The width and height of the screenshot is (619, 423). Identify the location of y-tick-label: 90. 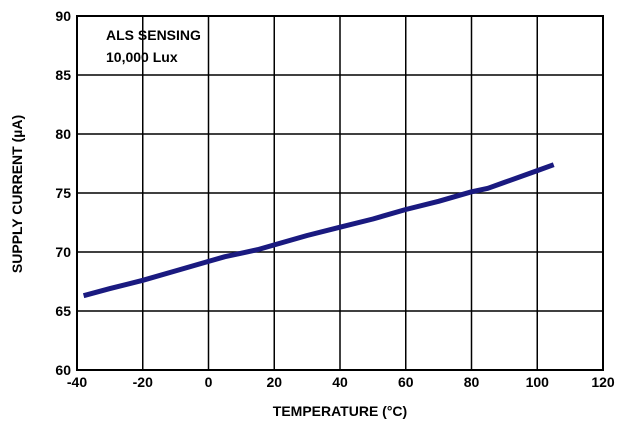
(63, 16).